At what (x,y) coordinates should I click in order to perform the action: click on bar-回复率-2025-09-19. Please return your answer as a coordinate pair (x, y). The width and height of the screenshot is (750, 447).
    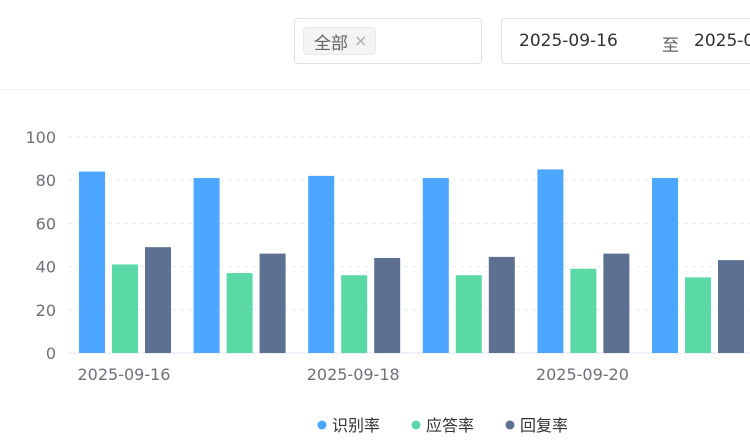
    Looking at the image, I should click on (501, 304).